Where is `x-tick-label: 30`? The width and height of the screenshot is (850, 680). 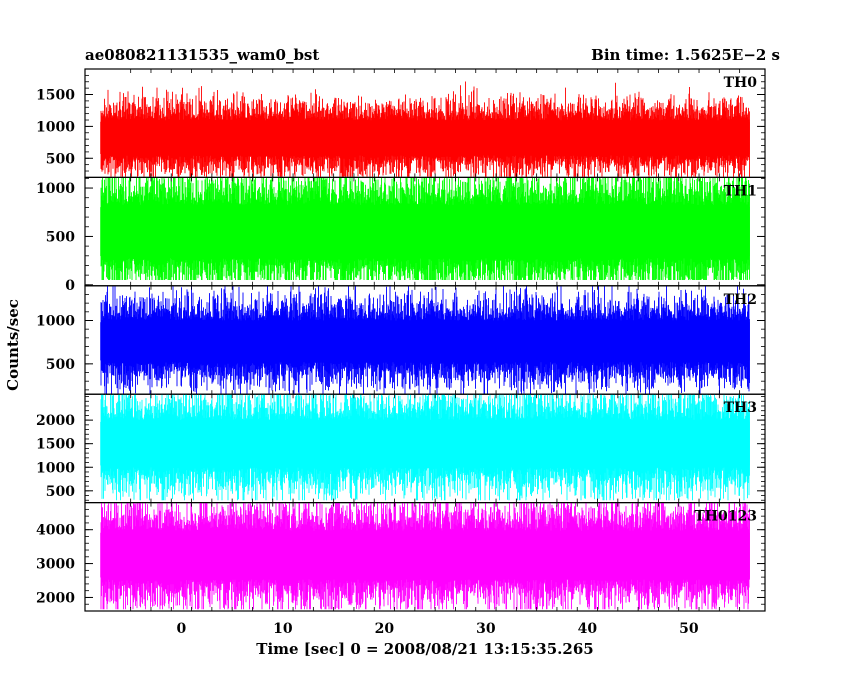
x-tick-label: 30 is located at coordinates (486, 629).